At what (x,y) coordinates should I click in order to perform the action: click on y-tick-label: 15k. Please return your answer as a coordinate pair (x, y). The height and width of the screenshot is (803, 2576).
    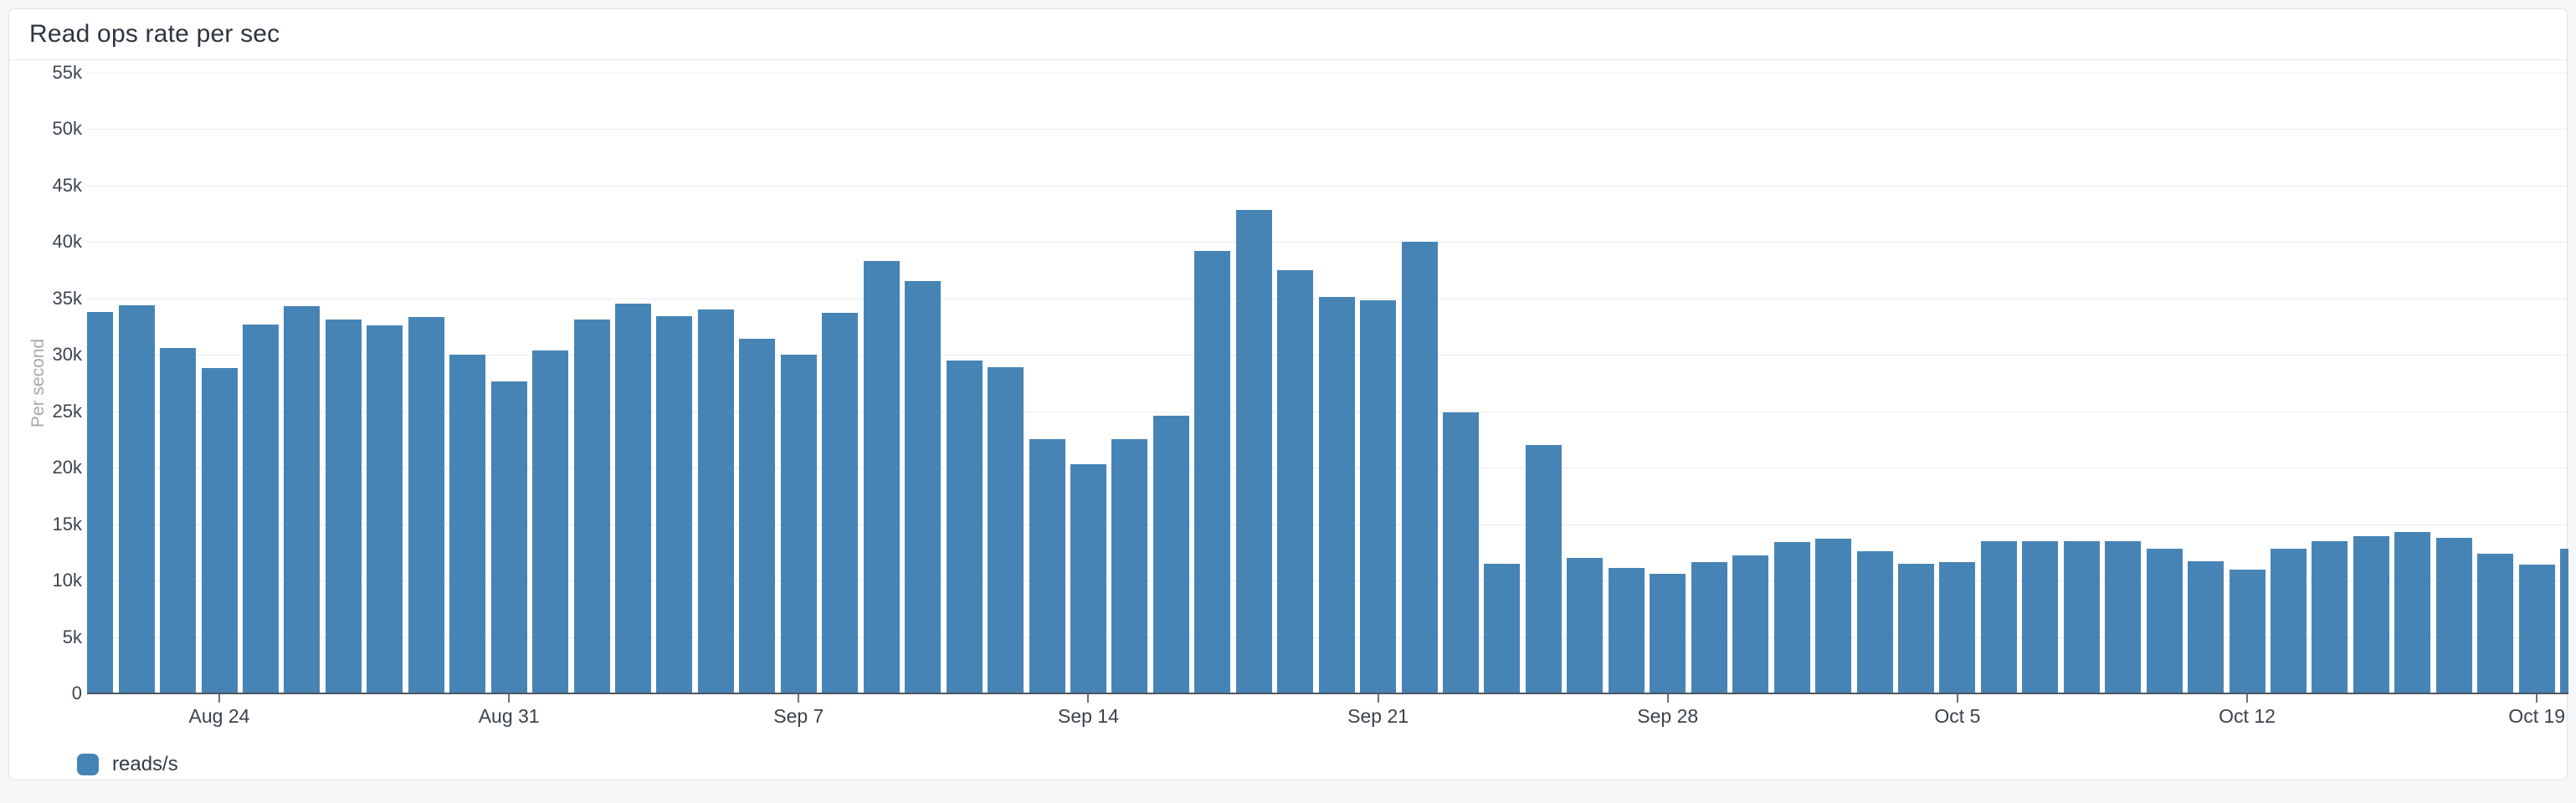
    Looking at the image, I should click on (67, 523).